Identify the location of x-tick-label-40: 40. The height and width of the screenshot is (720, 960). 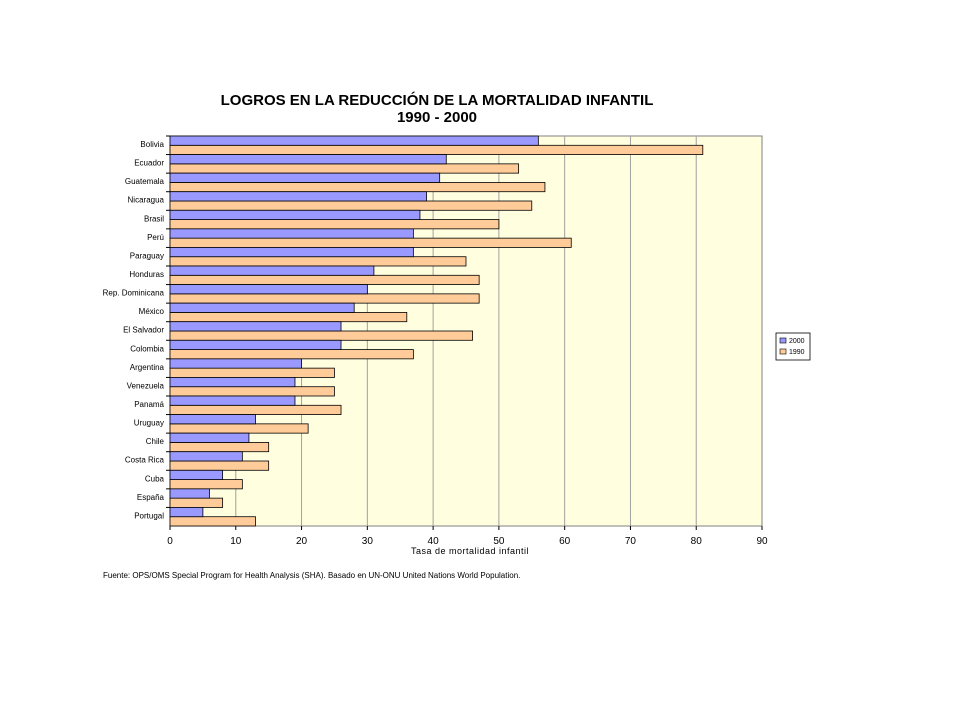
(434, 541).